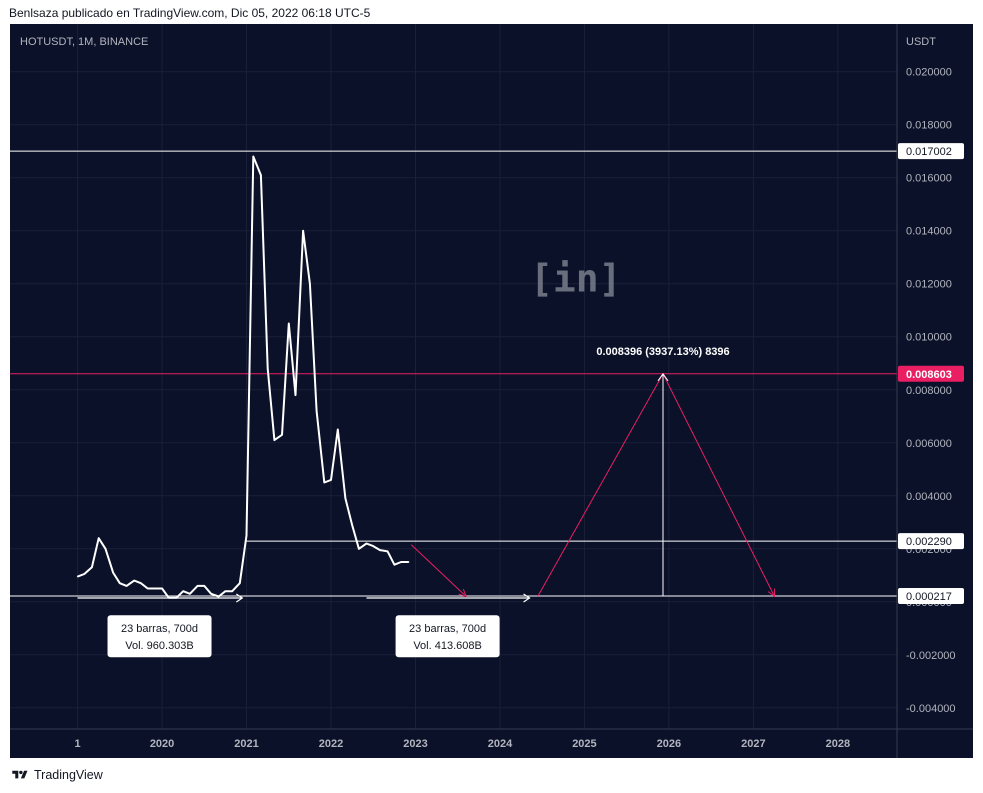 This screenshot has height=793, width=983. What do you see at coordinates (753, 744) in the screenshot?
I see `x-tick-label: 2027` at bounding box center [753, 744].